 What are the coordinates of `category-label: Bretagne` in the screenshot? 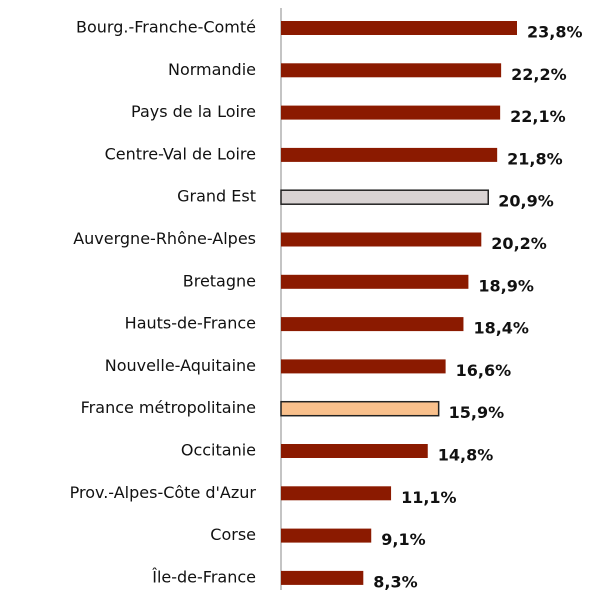 It's located at (219, 280).